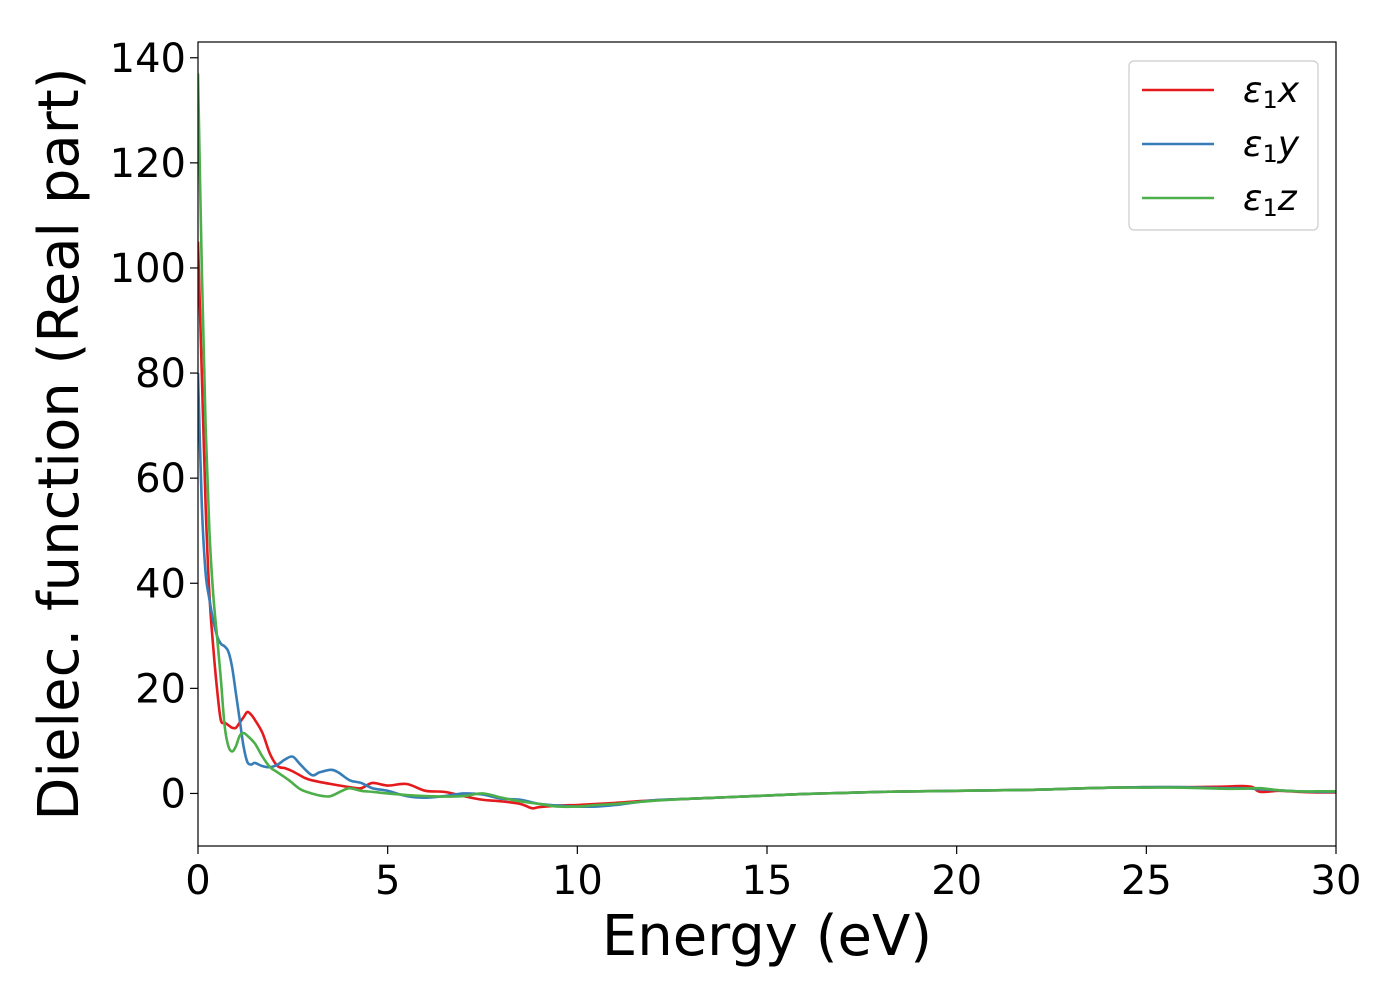  Describe the element at coordinates (160, 479) in the screenshot. I see `y-tick-label: 60` at that location.